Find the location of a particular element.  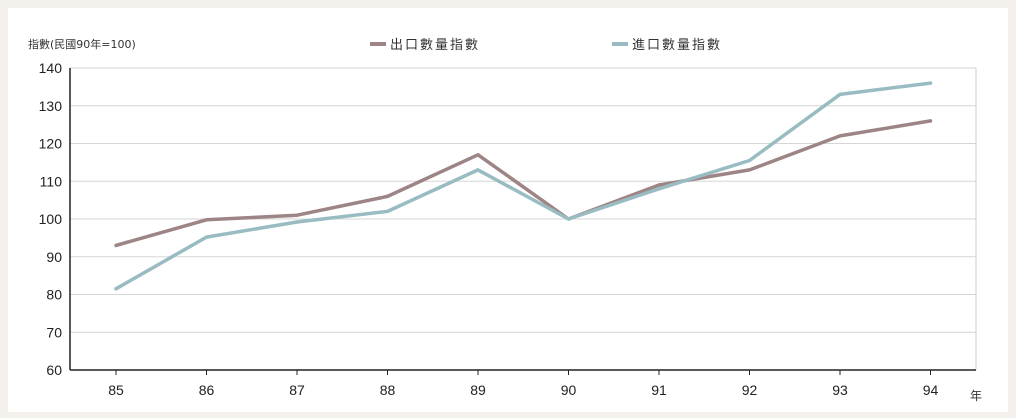

x-tick-label-88: 88 is located at coordinates (388, 390).